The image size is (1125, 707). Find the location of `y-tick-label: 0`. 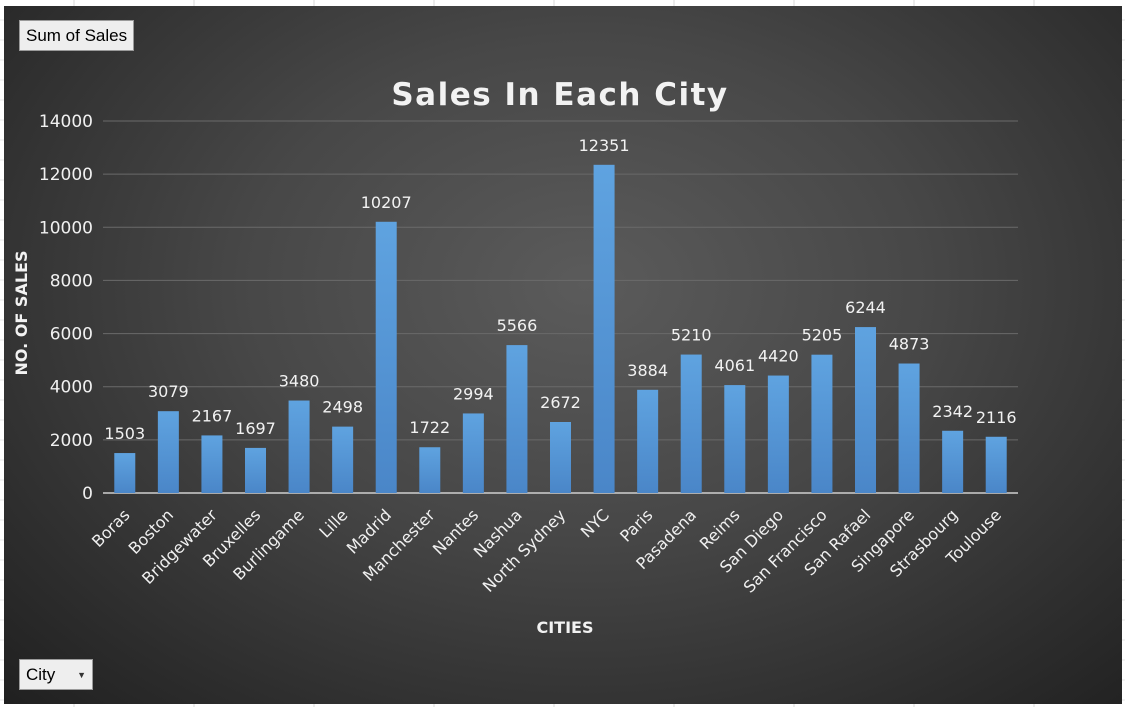

y-tick-label: 0 is located at coordinates (87, 494).